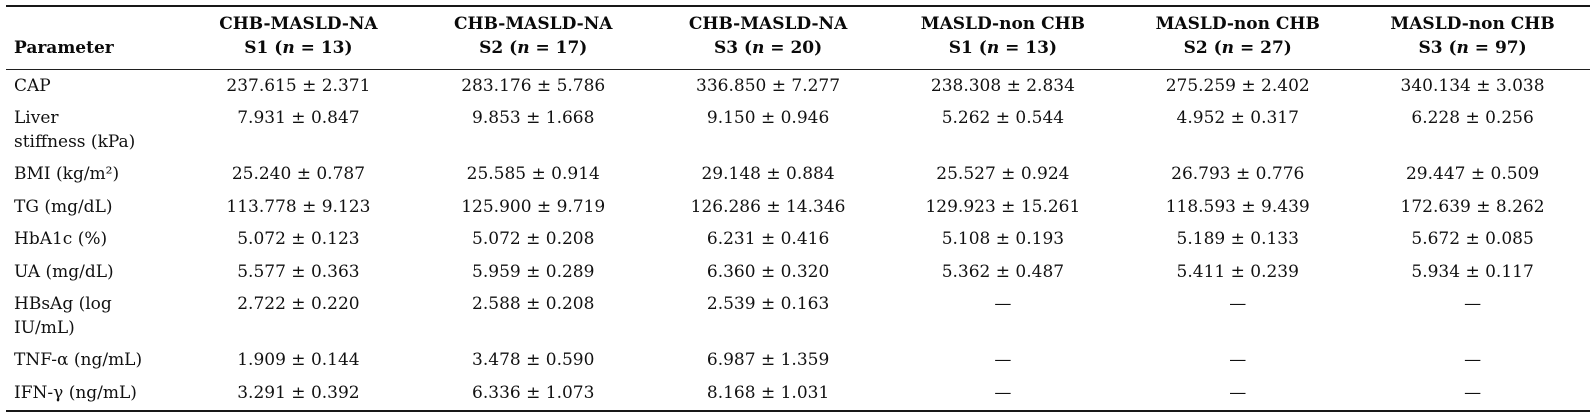 The image size is (1596, 419). Describe the element at coordinates (298, 118) in the screenshot. I see `value-cell: 7.931 ± 0.847` at that location.